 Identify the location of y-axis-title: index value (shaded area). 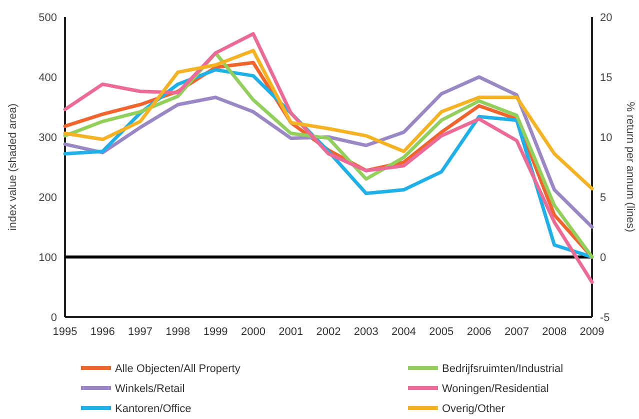
(13, 167).